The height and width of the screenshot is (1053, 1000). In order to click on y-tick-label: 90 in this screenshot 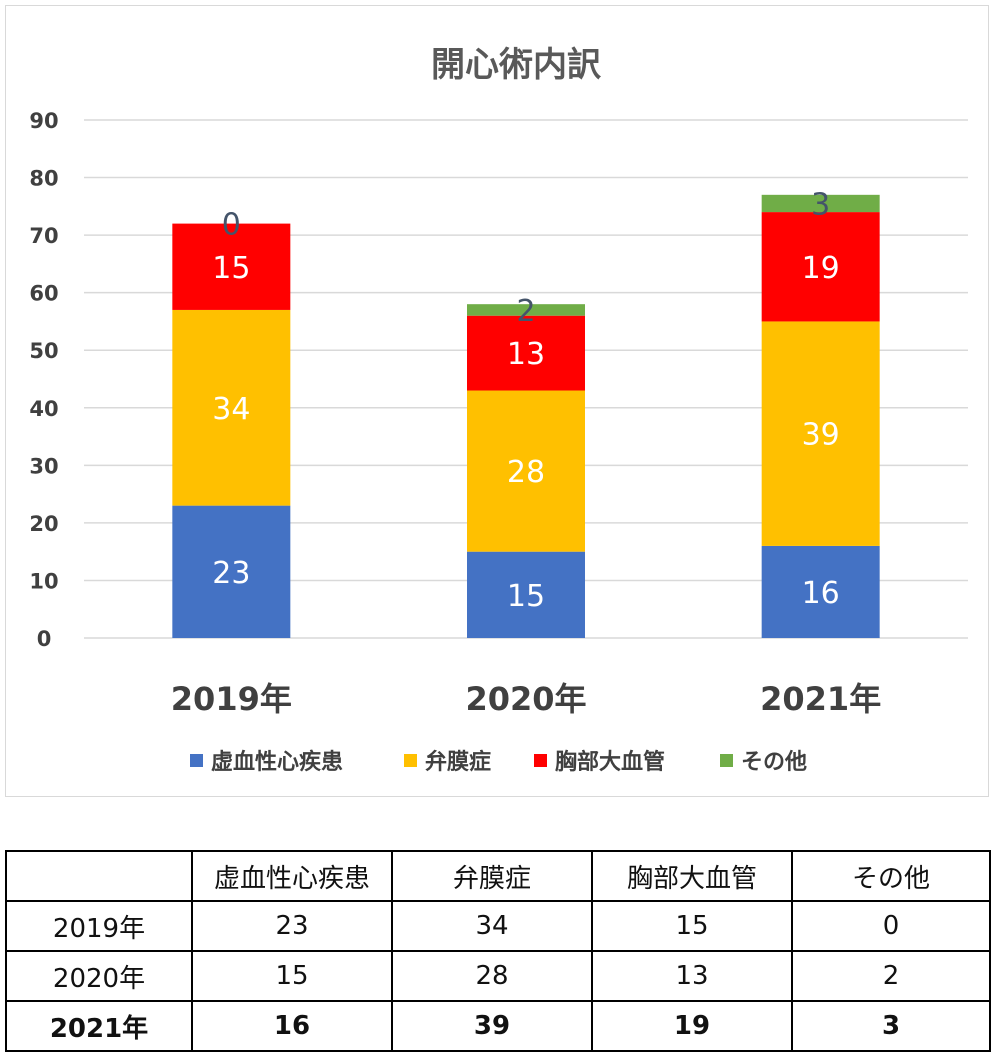, I will do `click(43, 121)`.